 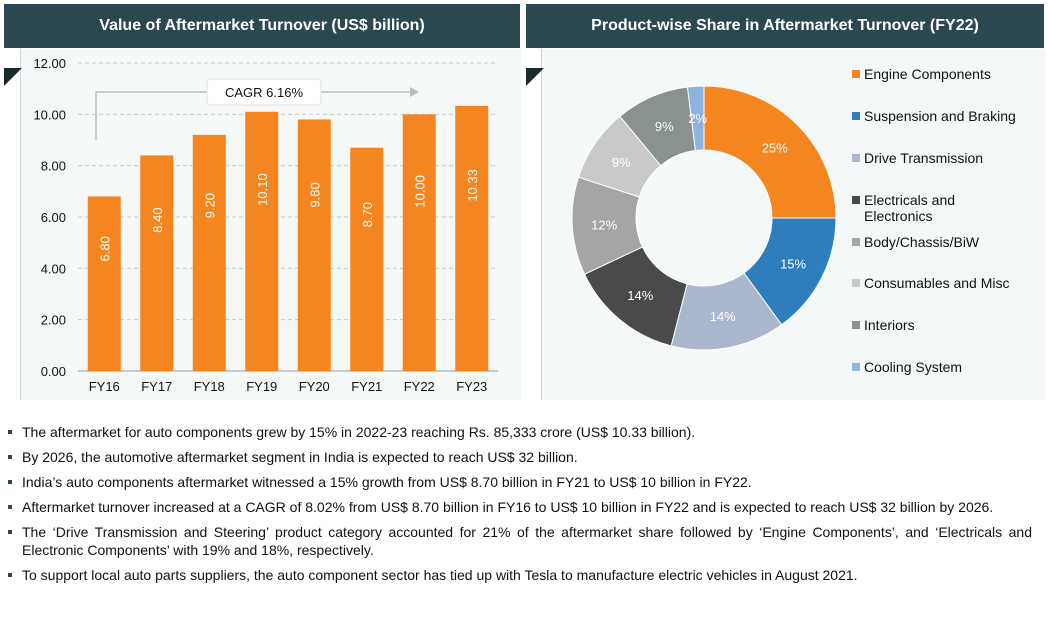 I want to click on legend-item: Consumables and Misc, so click(x=931, y=283).